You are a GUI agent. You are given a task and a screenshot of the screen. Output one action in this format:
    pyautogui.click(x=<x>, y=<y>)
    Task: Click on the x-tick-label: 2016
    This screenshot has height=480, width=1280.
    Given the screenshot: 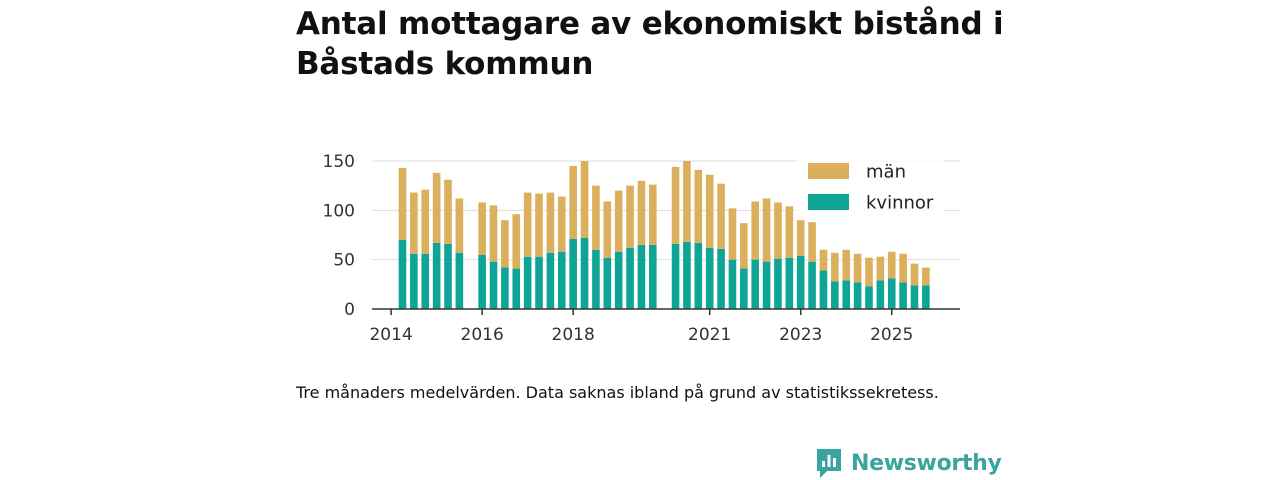 What is the action you would take?
    pyautogui.click(x=482, y=335)
    